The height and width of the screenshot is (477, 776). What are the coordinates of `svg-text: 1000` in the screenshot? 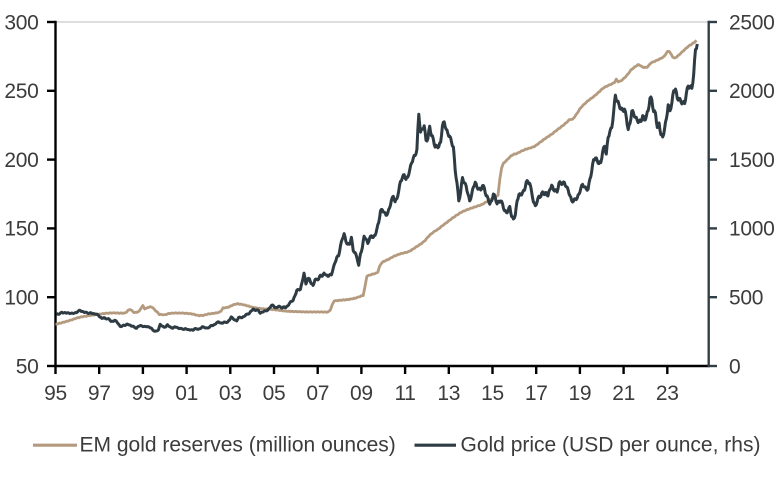 It's located at (752, 229).